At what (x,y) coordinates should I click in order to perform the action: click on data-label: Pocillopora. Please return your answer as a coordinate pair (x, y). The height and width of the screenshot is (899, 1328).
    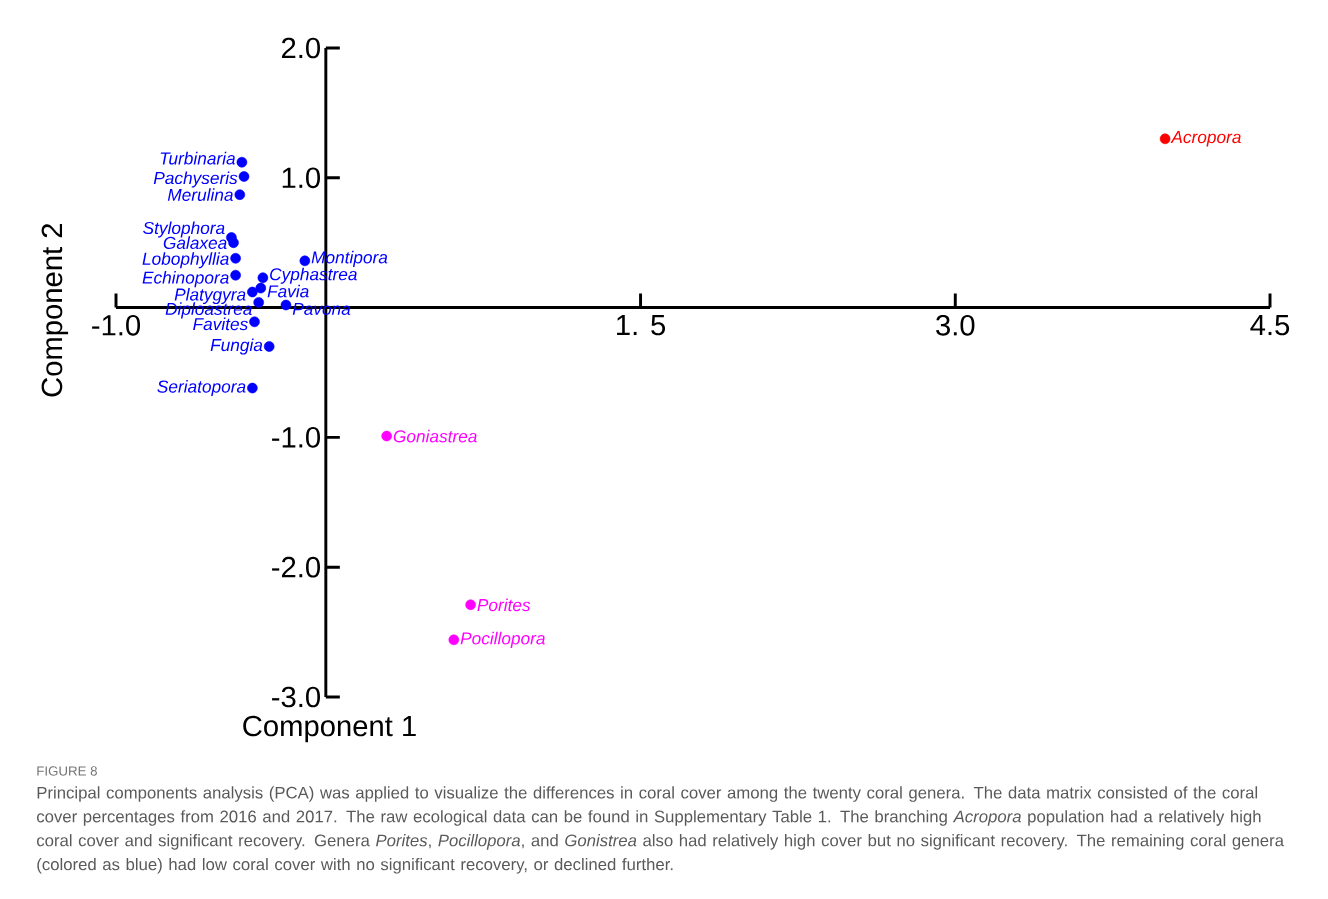
    Looking at the image, I should click on (502, 639).